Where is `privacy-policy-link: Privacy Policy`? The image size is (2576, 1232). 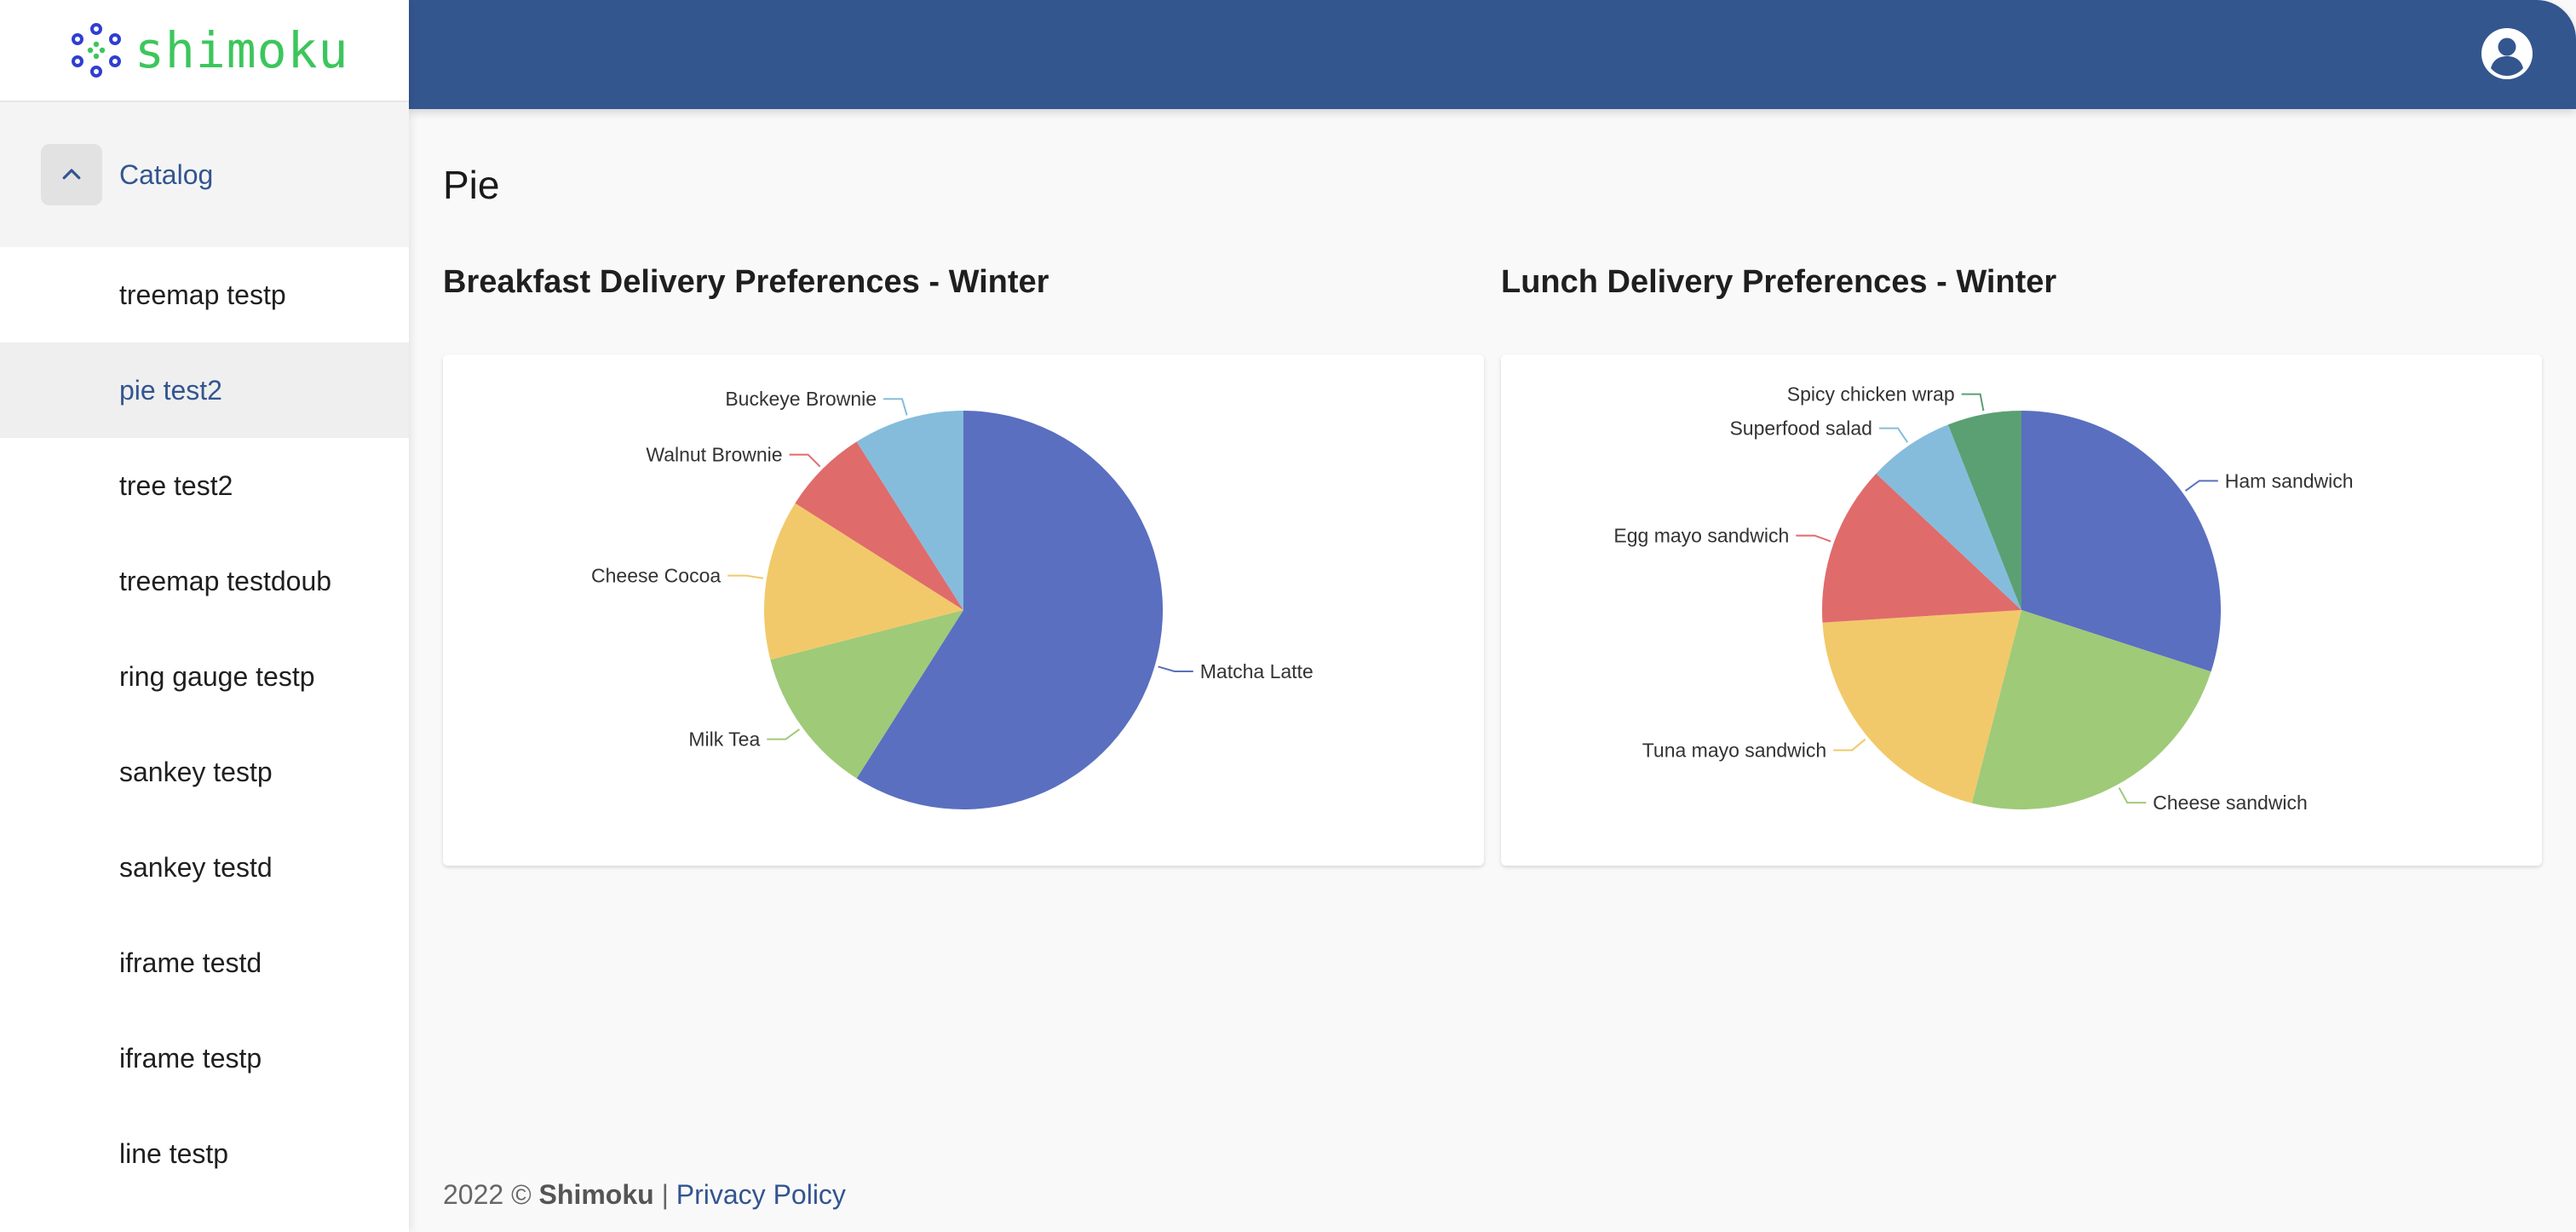 privacy-policy-link: Privacy Policy is located at coordinates (761, 1194).